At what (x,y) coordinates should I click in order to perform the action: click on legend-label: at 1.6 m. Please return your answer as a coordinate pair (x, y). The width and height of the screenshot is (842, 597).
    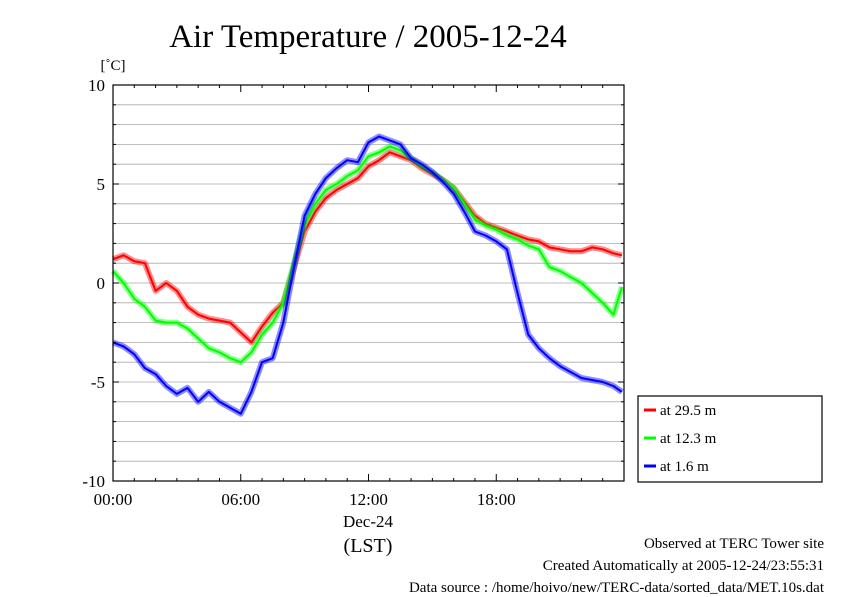
    Looking at the image, I should click on (684, 467).